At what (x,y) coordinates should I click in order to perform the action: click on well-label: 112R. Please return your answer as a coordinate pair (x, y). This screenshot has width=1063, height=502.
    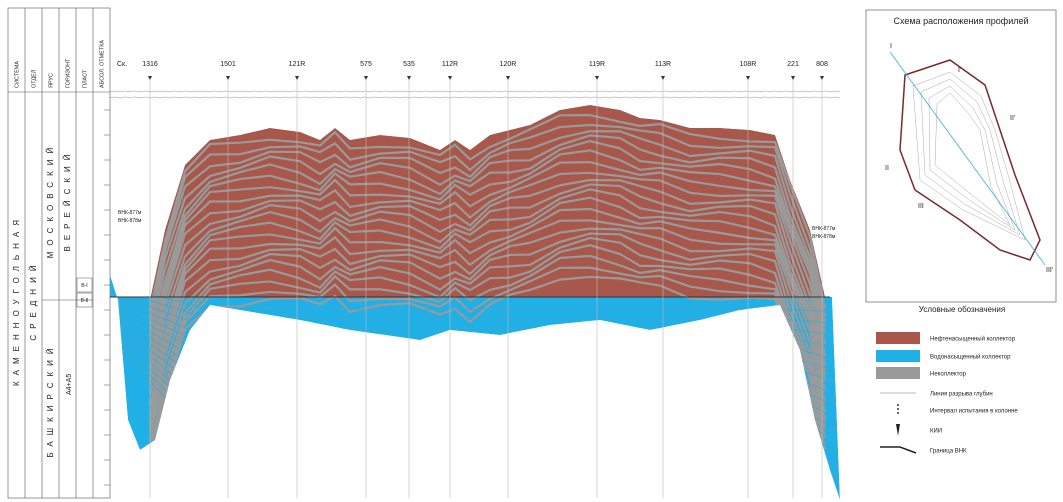
    Looking at the image, I should click on (450, 64).